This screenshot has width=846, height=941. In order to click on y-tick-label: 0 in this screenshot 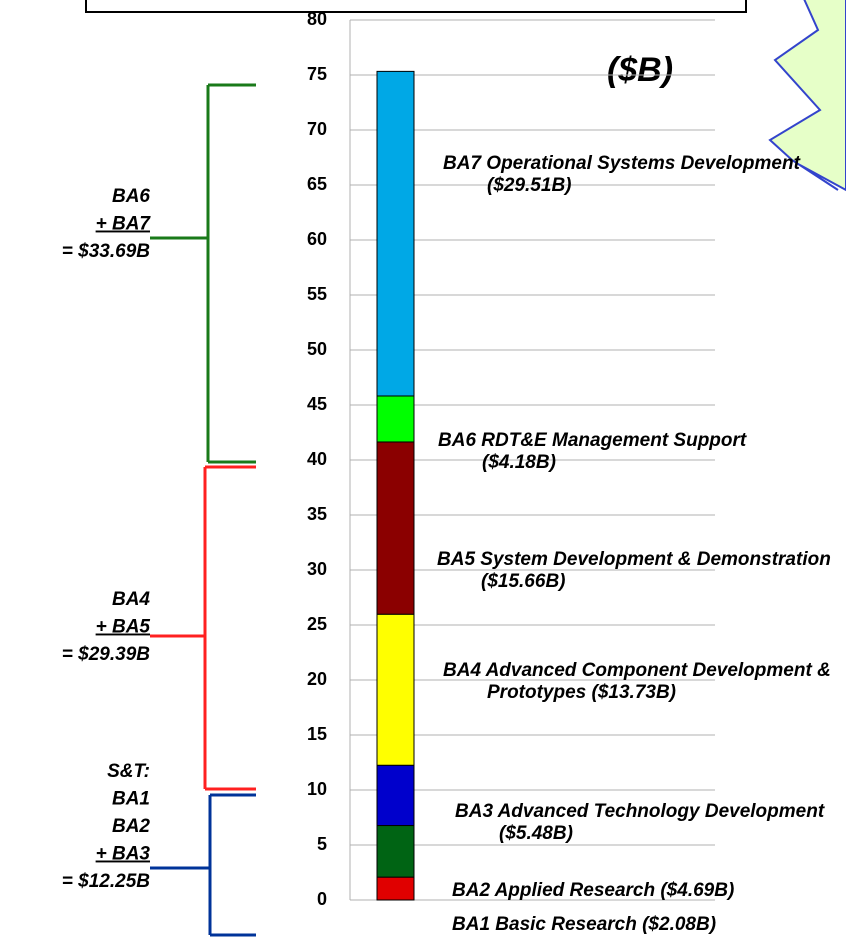, I will do `click(322, 899)`.